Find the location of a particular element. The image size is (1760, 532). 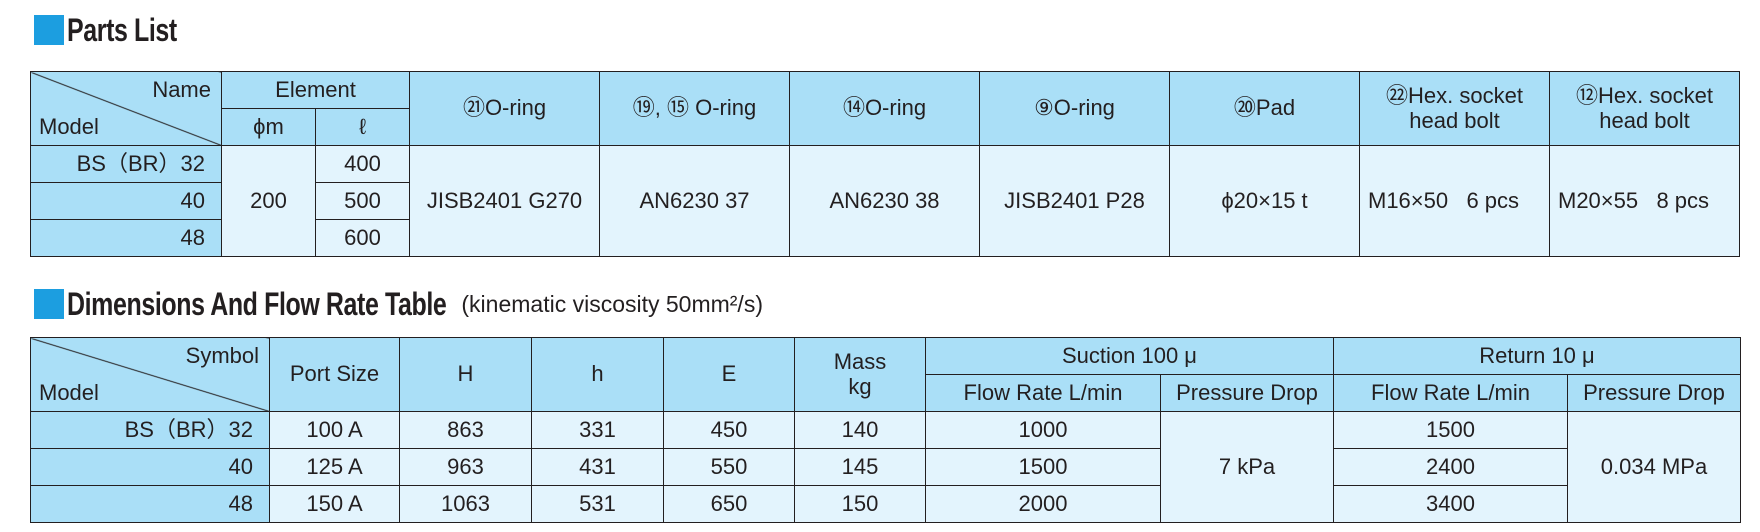

cell: 150 is located at coordinates (860, 504).